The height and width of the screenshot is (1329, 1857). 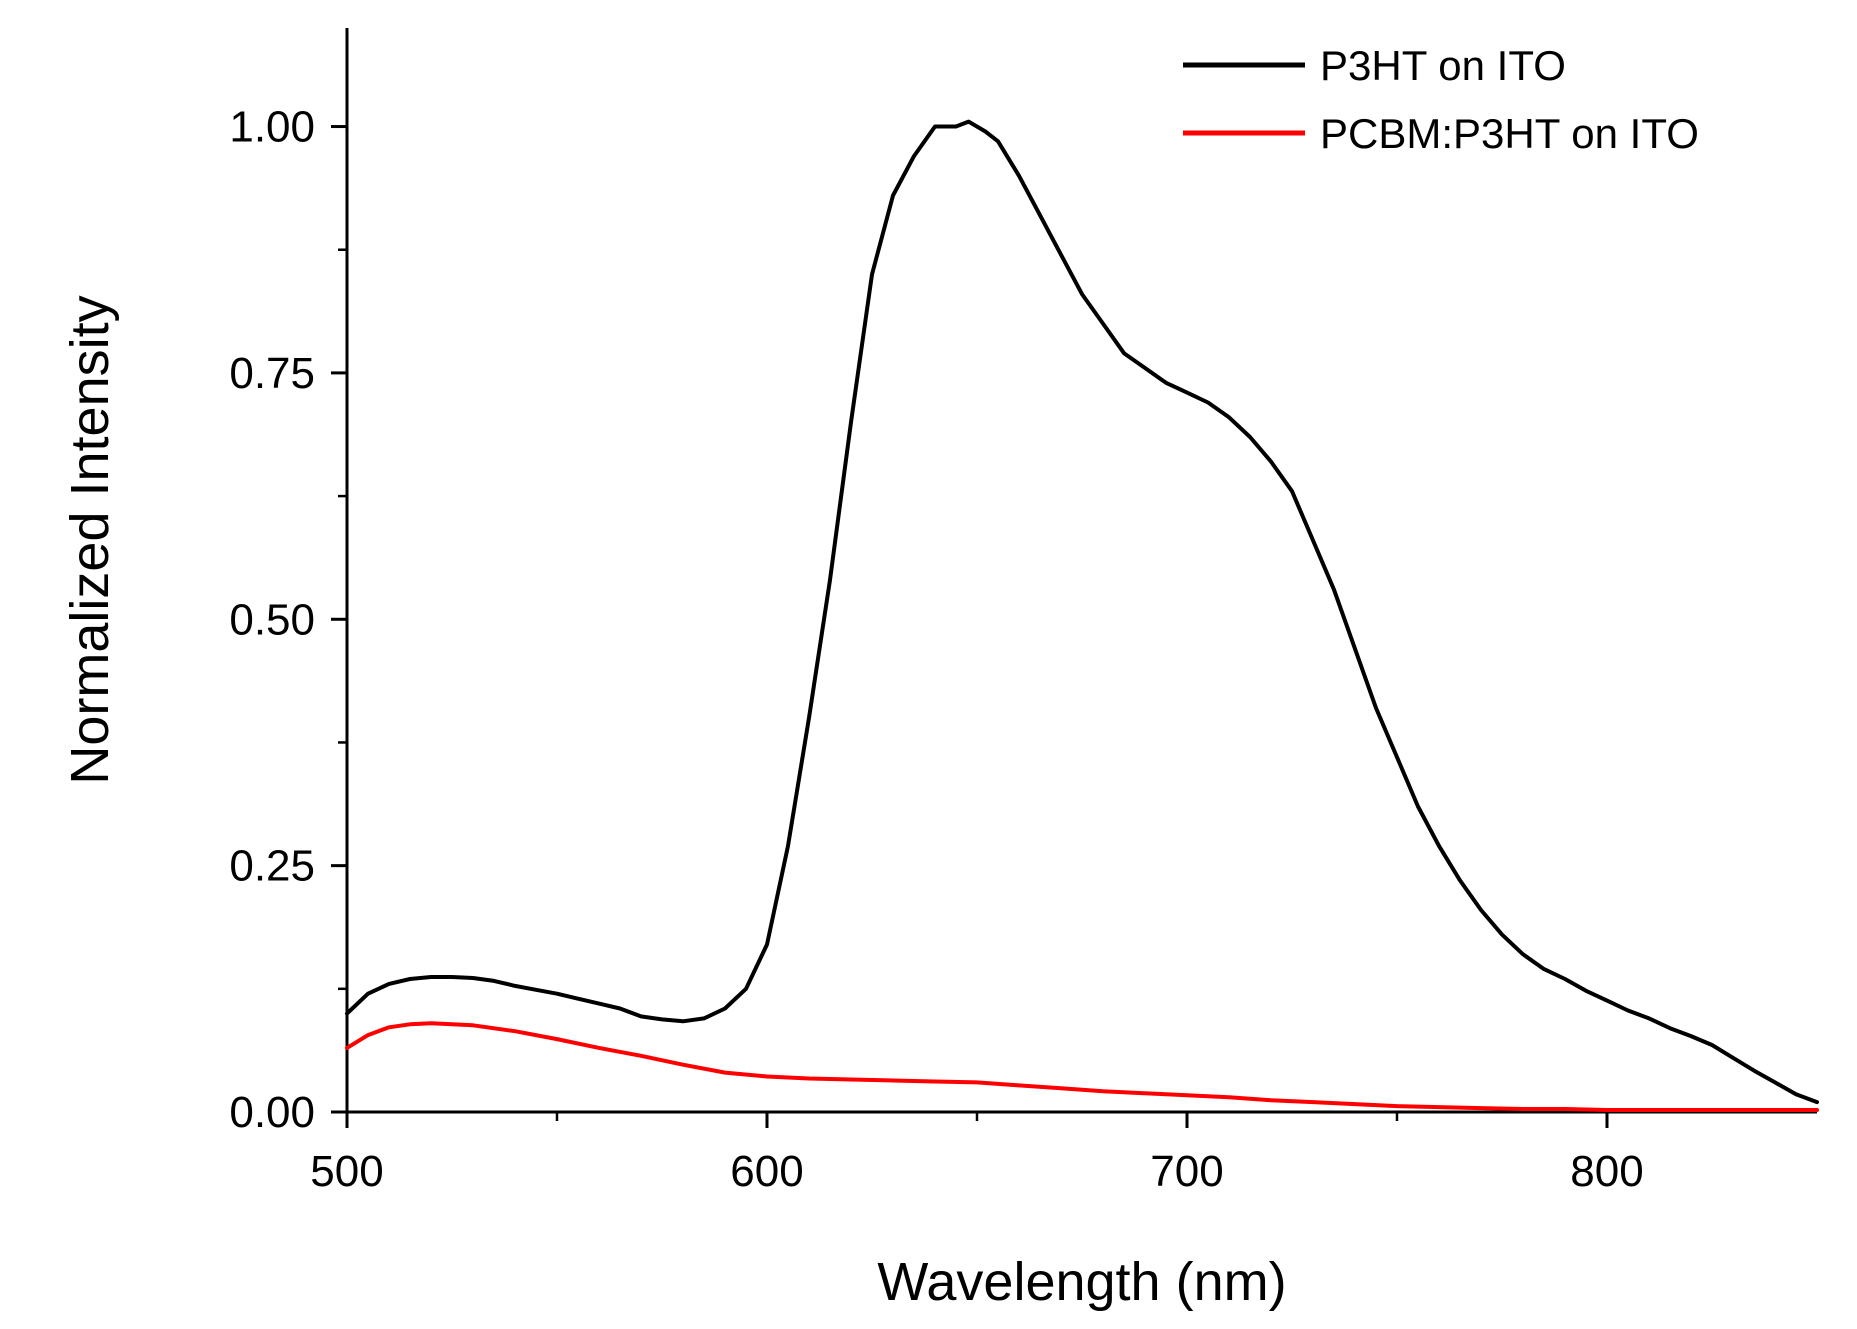 I want to click on y-tick-label: 0.25, so click(x=272, y=866).